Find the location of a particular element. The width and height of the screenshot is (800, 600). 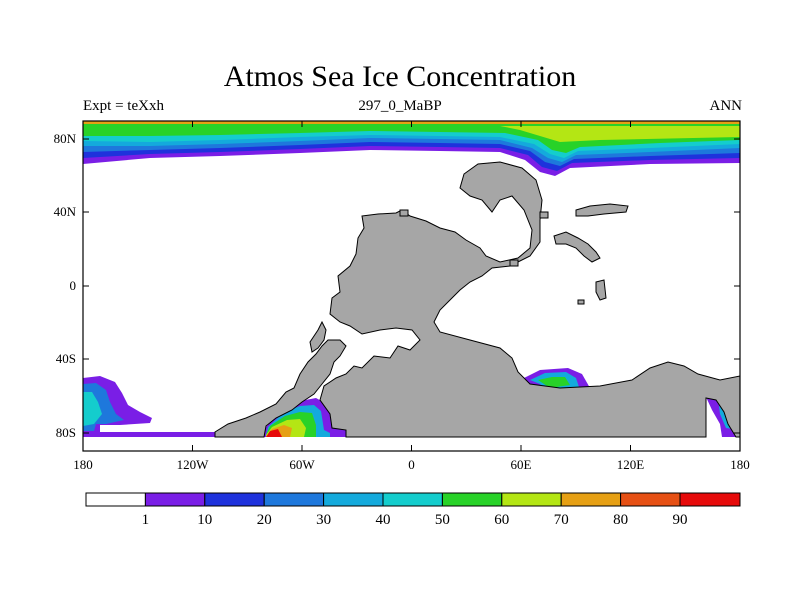

colorbar-label: 90 is located at coordinates (680, 520).